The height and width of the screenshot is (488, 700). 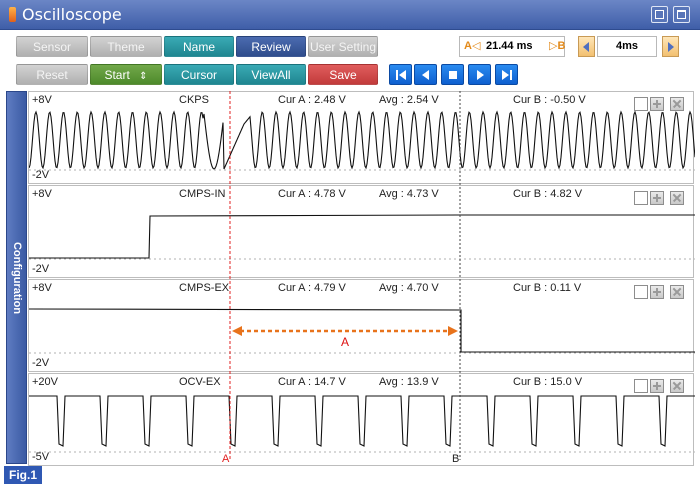 What do you see at coordinates (409, 100) in the screenshot?
I see `channel-avg: Avg : 2.54 V` at bounding box center [409, 100].